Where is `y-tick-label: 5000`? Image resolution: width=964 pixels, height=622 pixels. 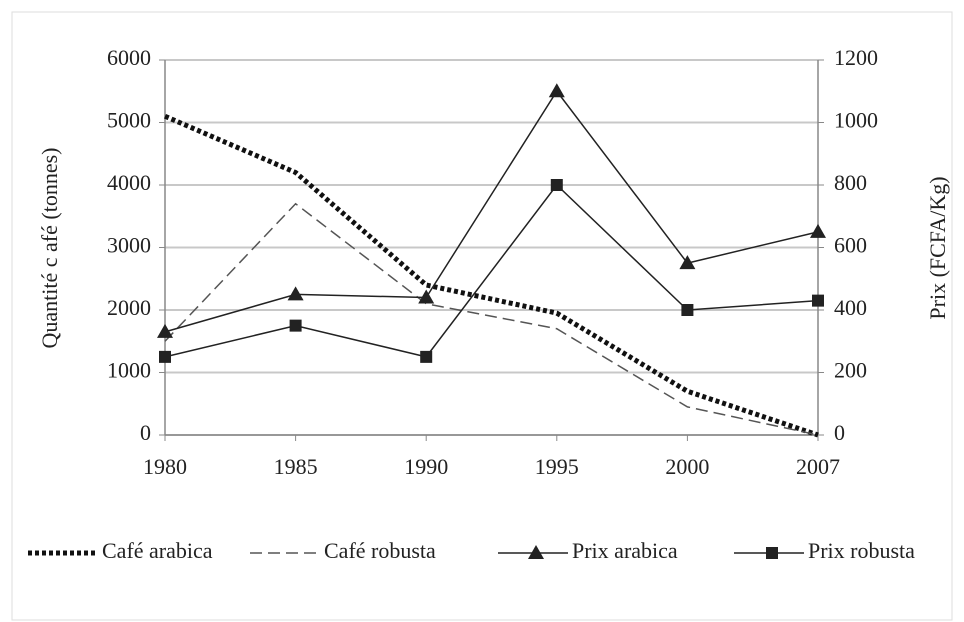 y-tick-label: 5000 is located at coordinates (129, 120).